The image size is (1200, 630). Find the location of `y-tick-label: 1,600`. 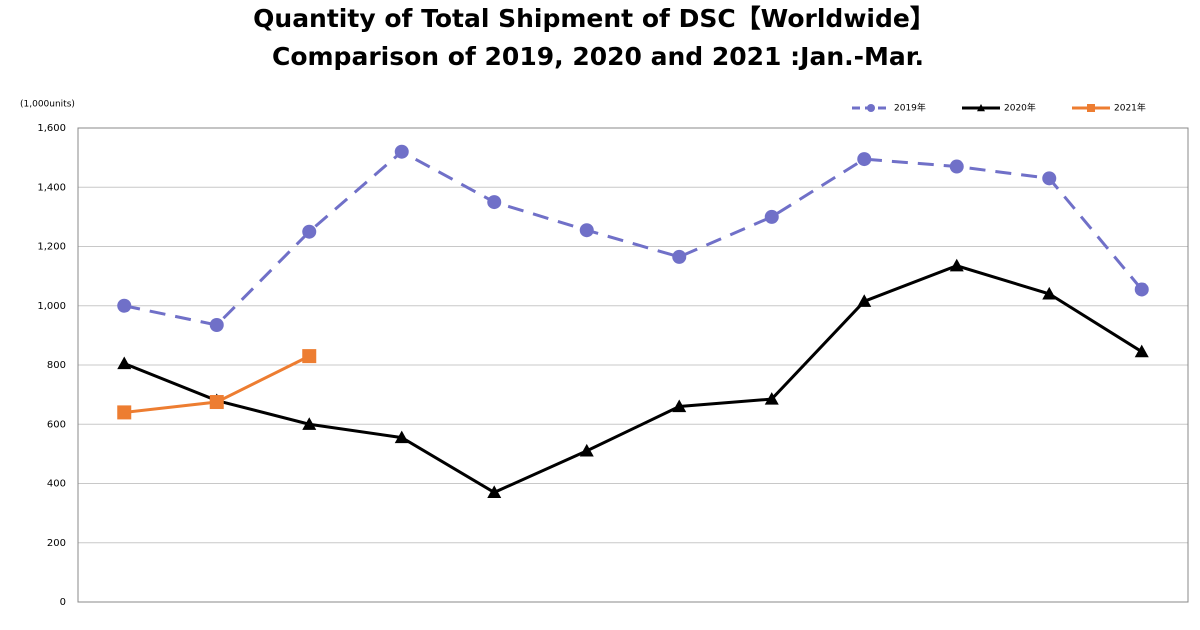

y-tick-label: 1,600 is located at coordinates (51, 128).